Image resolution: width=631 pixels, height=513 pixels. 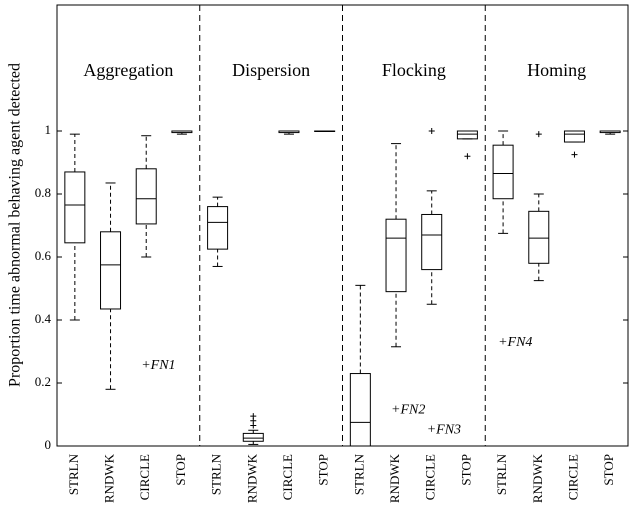 I want to click on annotation: +FN2, so click(x=408, y=409).